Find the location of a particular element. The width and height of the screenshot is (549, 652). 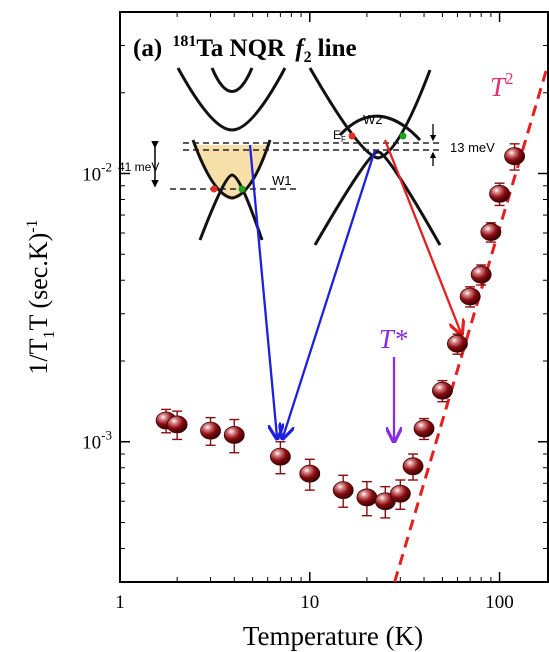

band-curve-w2-a is located at coordinates (370, 113).